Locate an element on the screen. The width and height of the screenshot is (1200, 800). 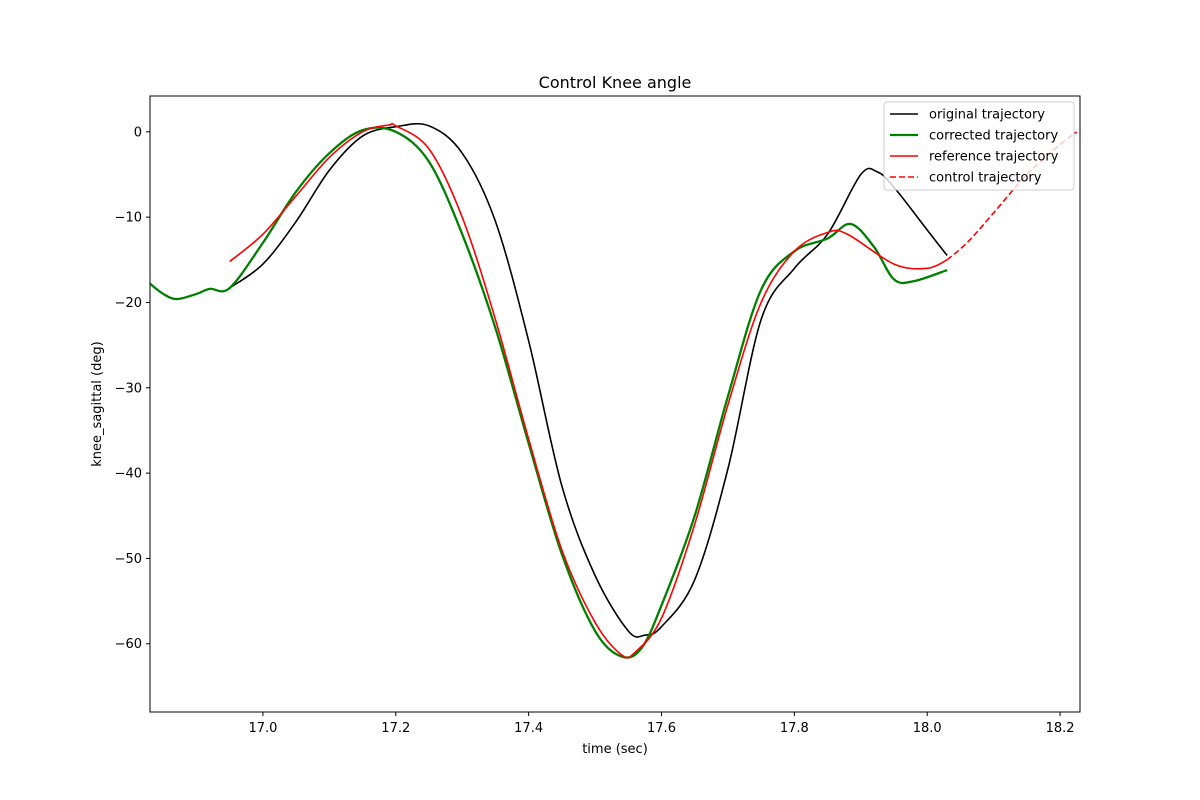
x-tick-label: 17.0 is located at coordinates (262, 728).